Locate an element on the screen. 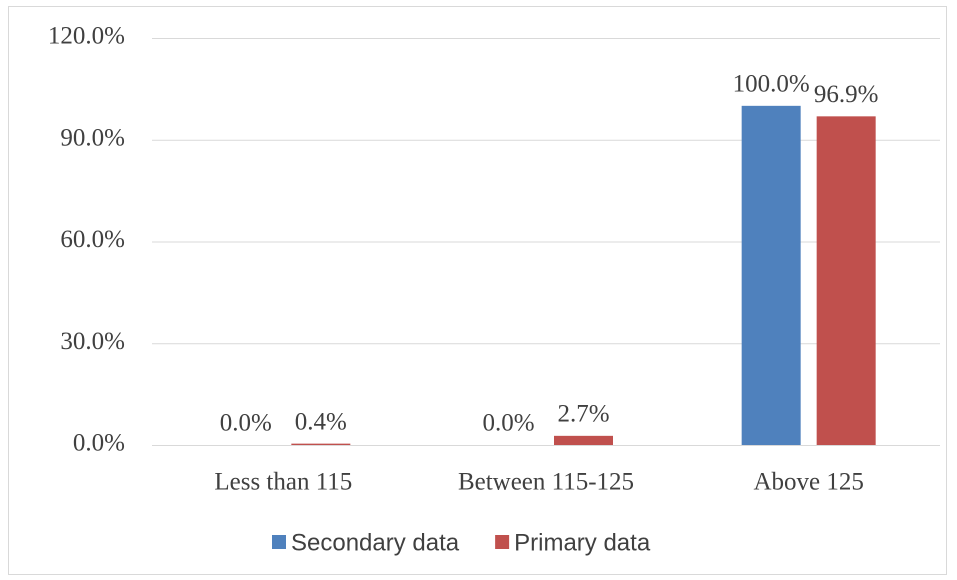 This screenshot has width=957, height=580. y-tick-label: 0.0% is located at coordinates (99, 443).